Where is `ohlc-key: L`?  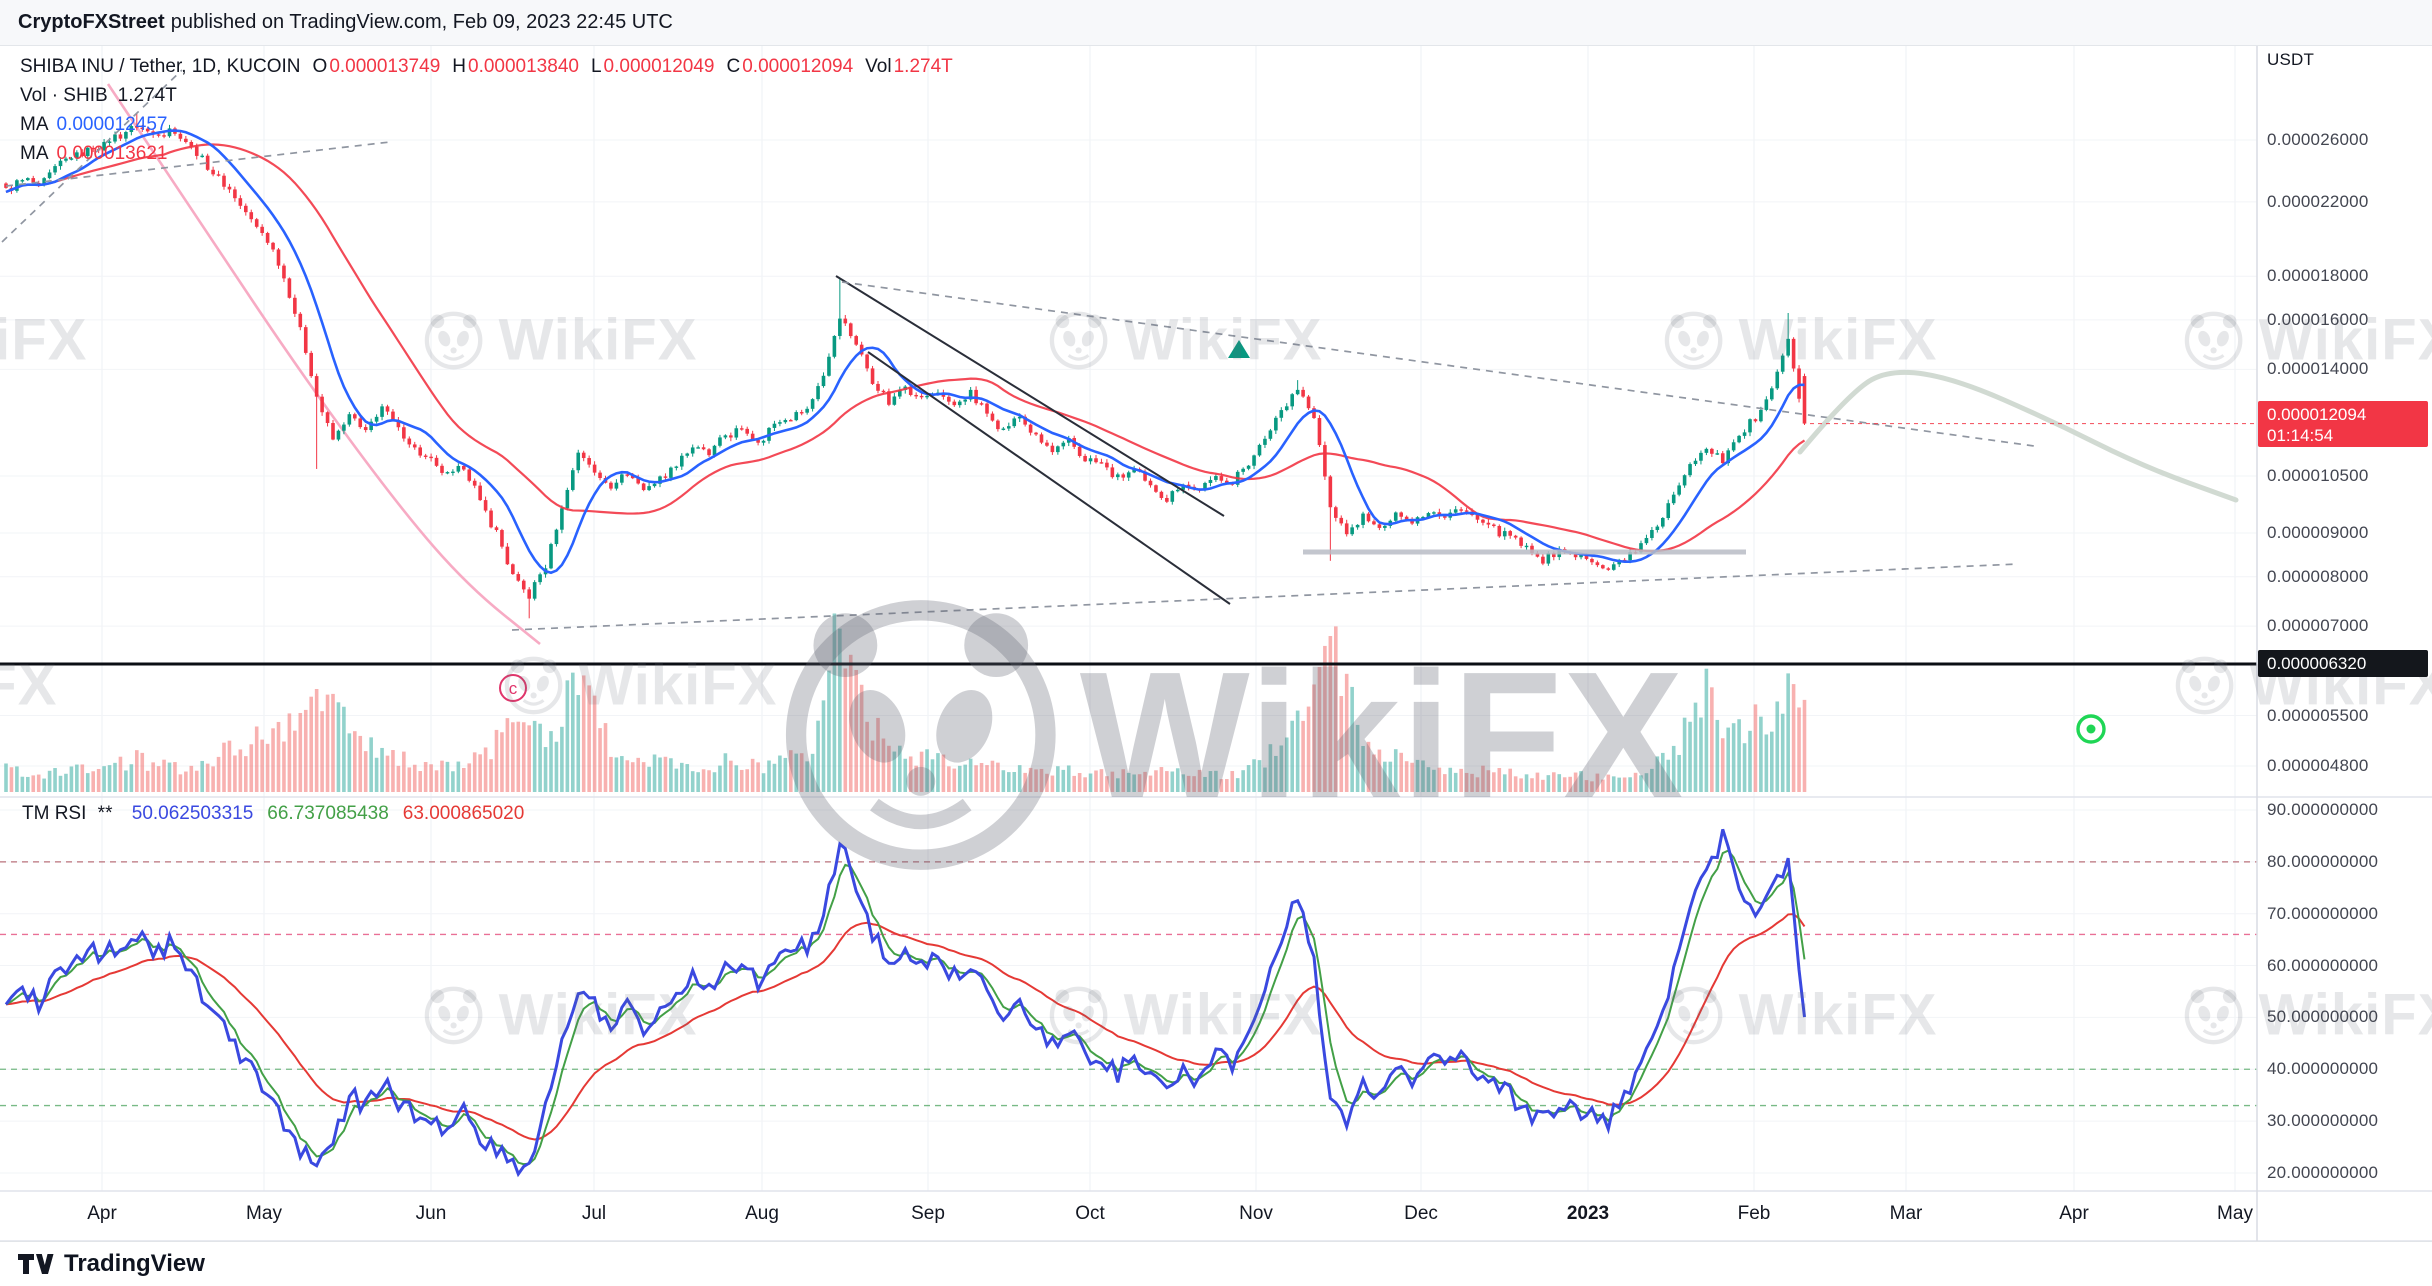 ohlc-key: L is located at coordinates (596, 66).